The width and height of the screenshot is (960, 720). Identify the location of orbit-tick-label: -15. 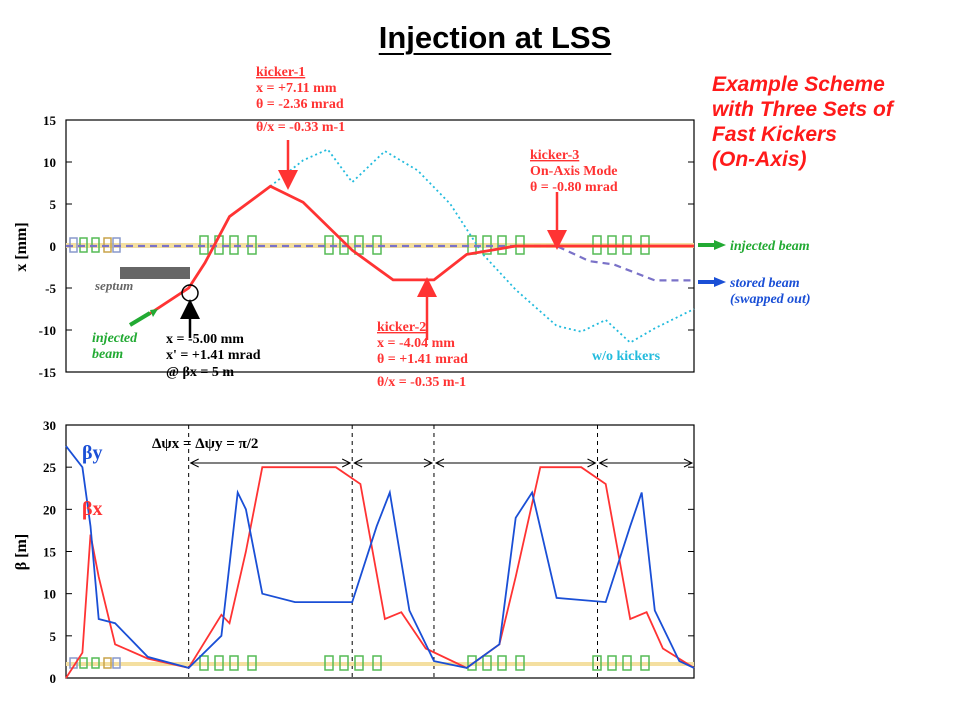
(48, 372).